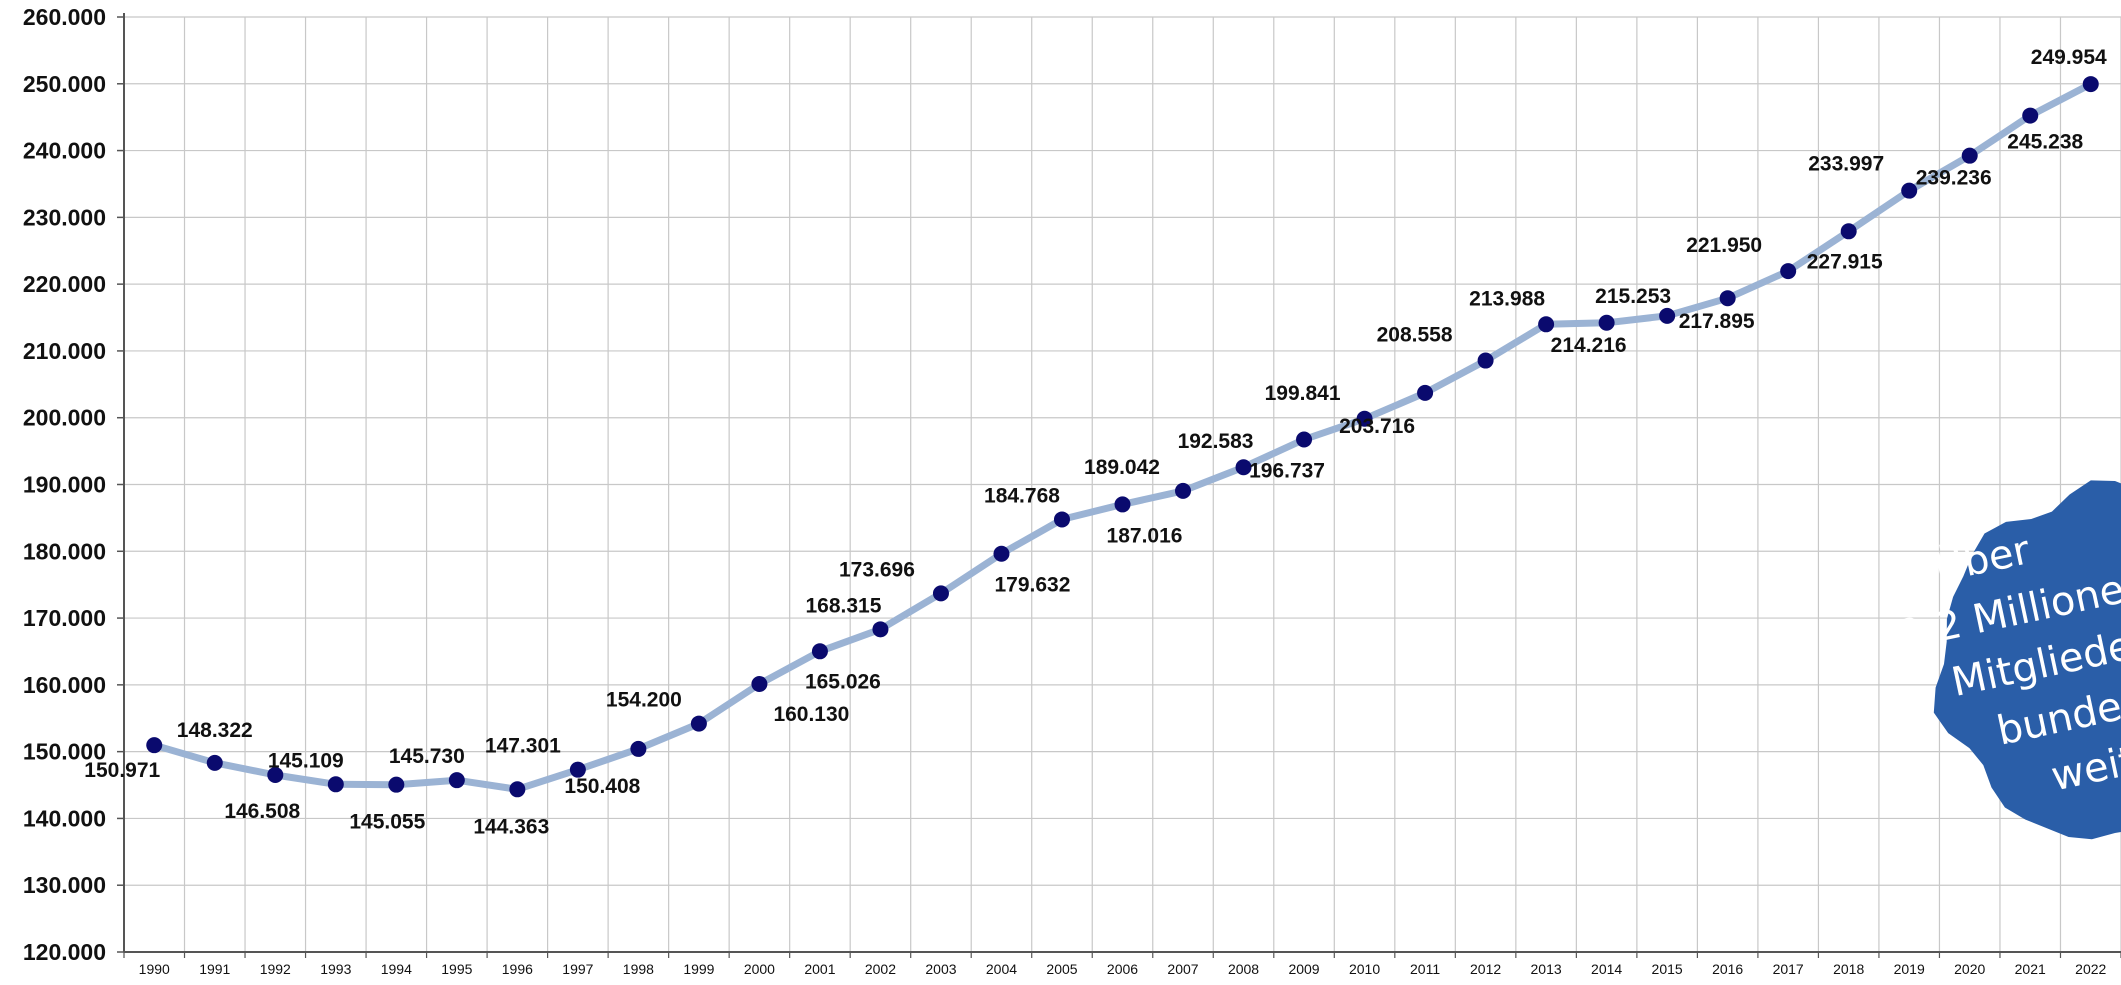 This screenshot has height=985, width=2121. What do you see at coordinates (1909, 969) in the screenshot?
I see `x-tick-label: 2019` at bounding box center [1909, 969].